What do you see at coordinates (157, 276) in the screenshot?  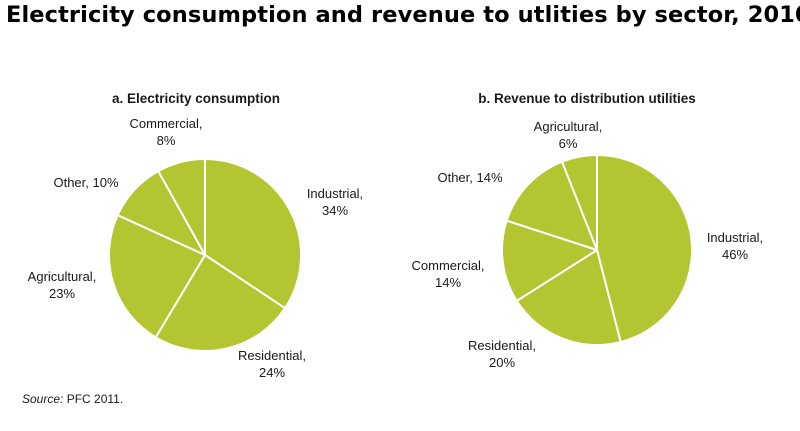 I see `pie-a-slice-agricultural` at bounding box center [157, 276].